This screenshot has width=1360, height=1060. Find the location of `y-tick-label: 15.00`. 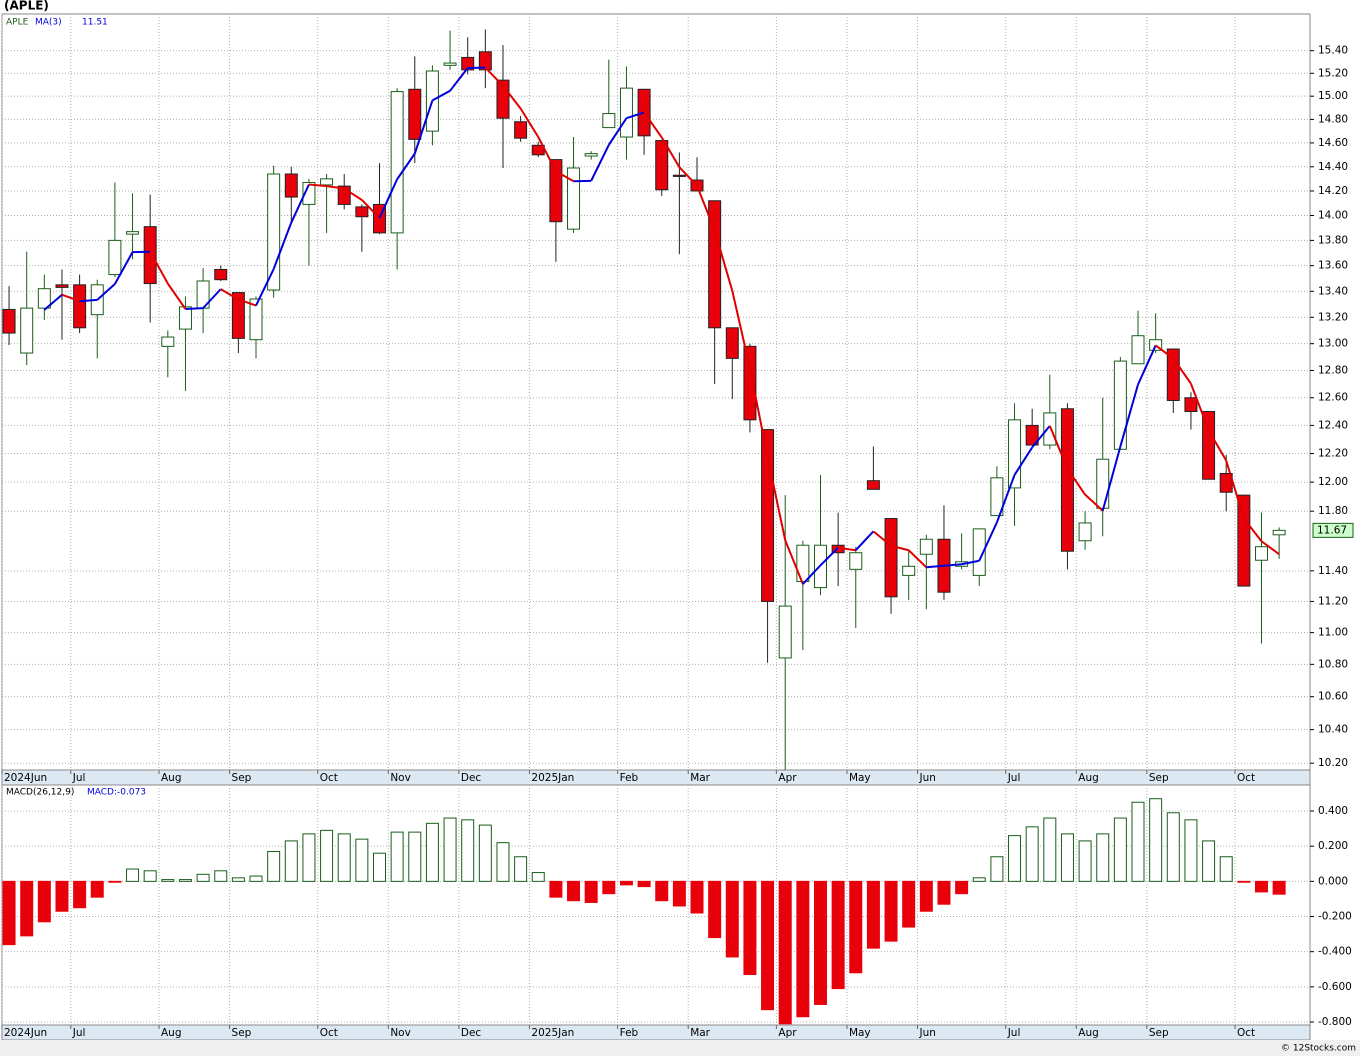

y-tick-label: 15.00 is located at coordinates (1333, 96).